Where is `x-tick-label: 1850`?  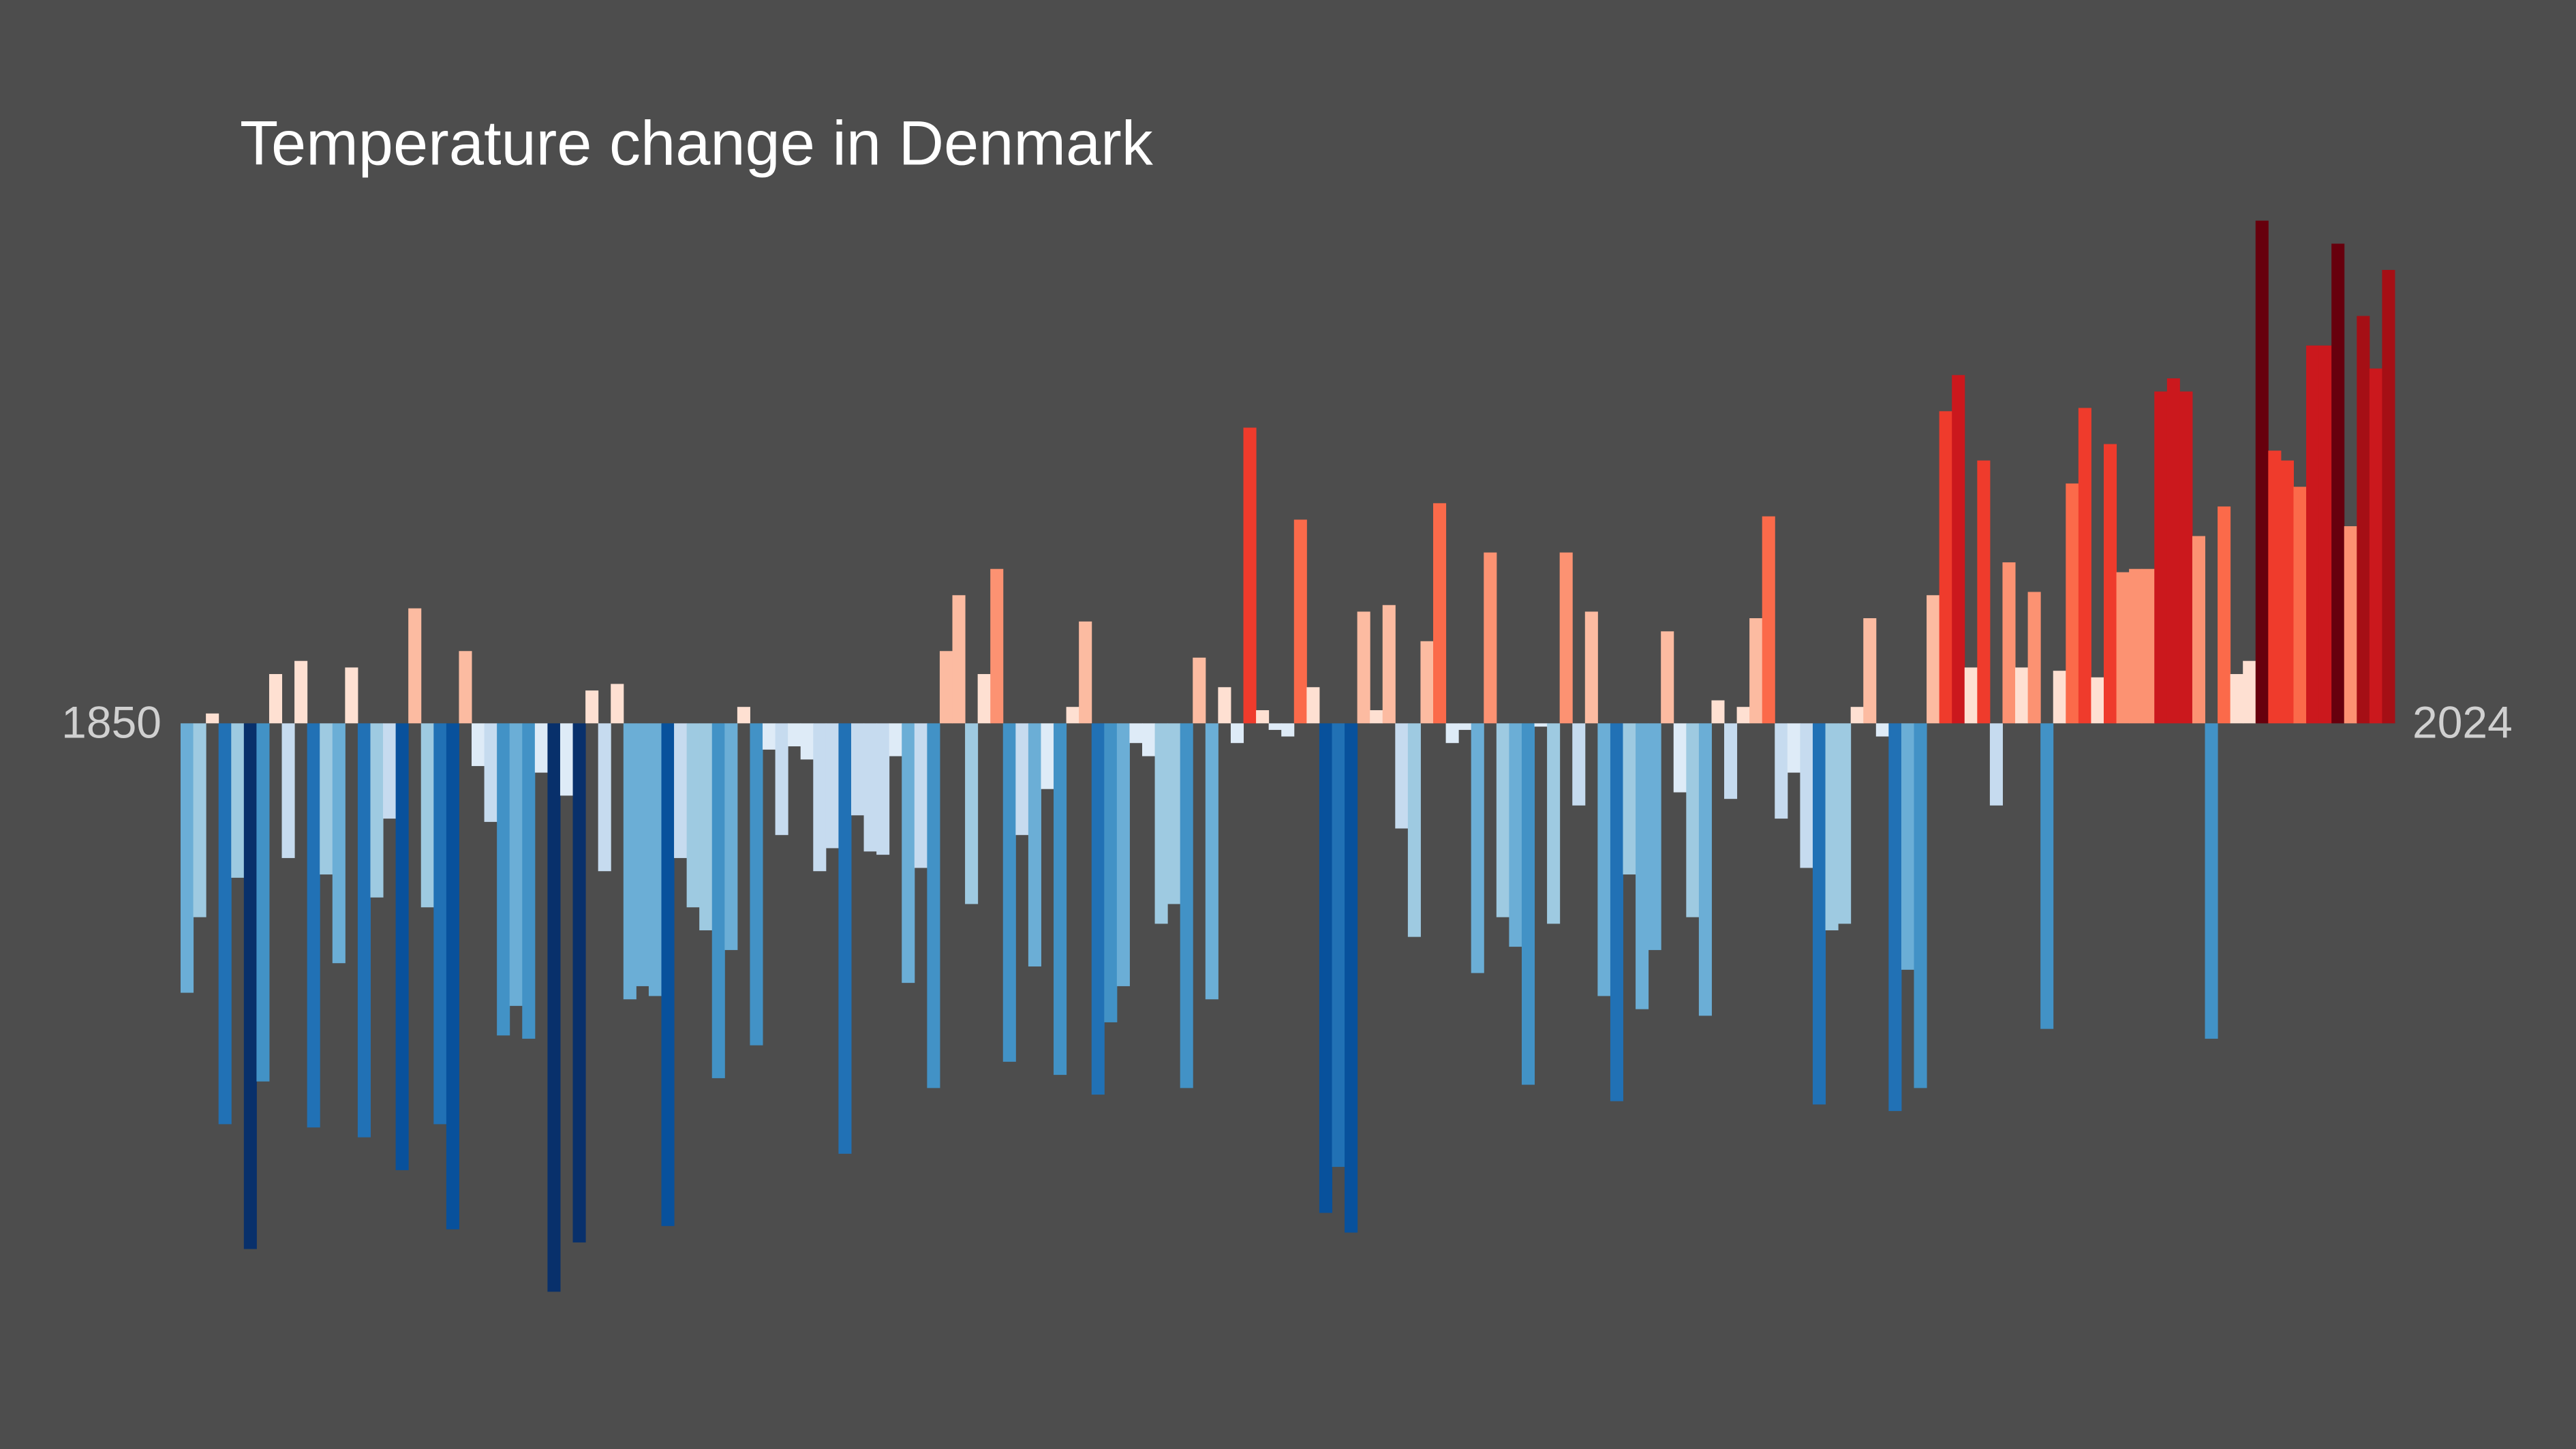 x-tick-label: 1850 is located at coordinates (112, 722).